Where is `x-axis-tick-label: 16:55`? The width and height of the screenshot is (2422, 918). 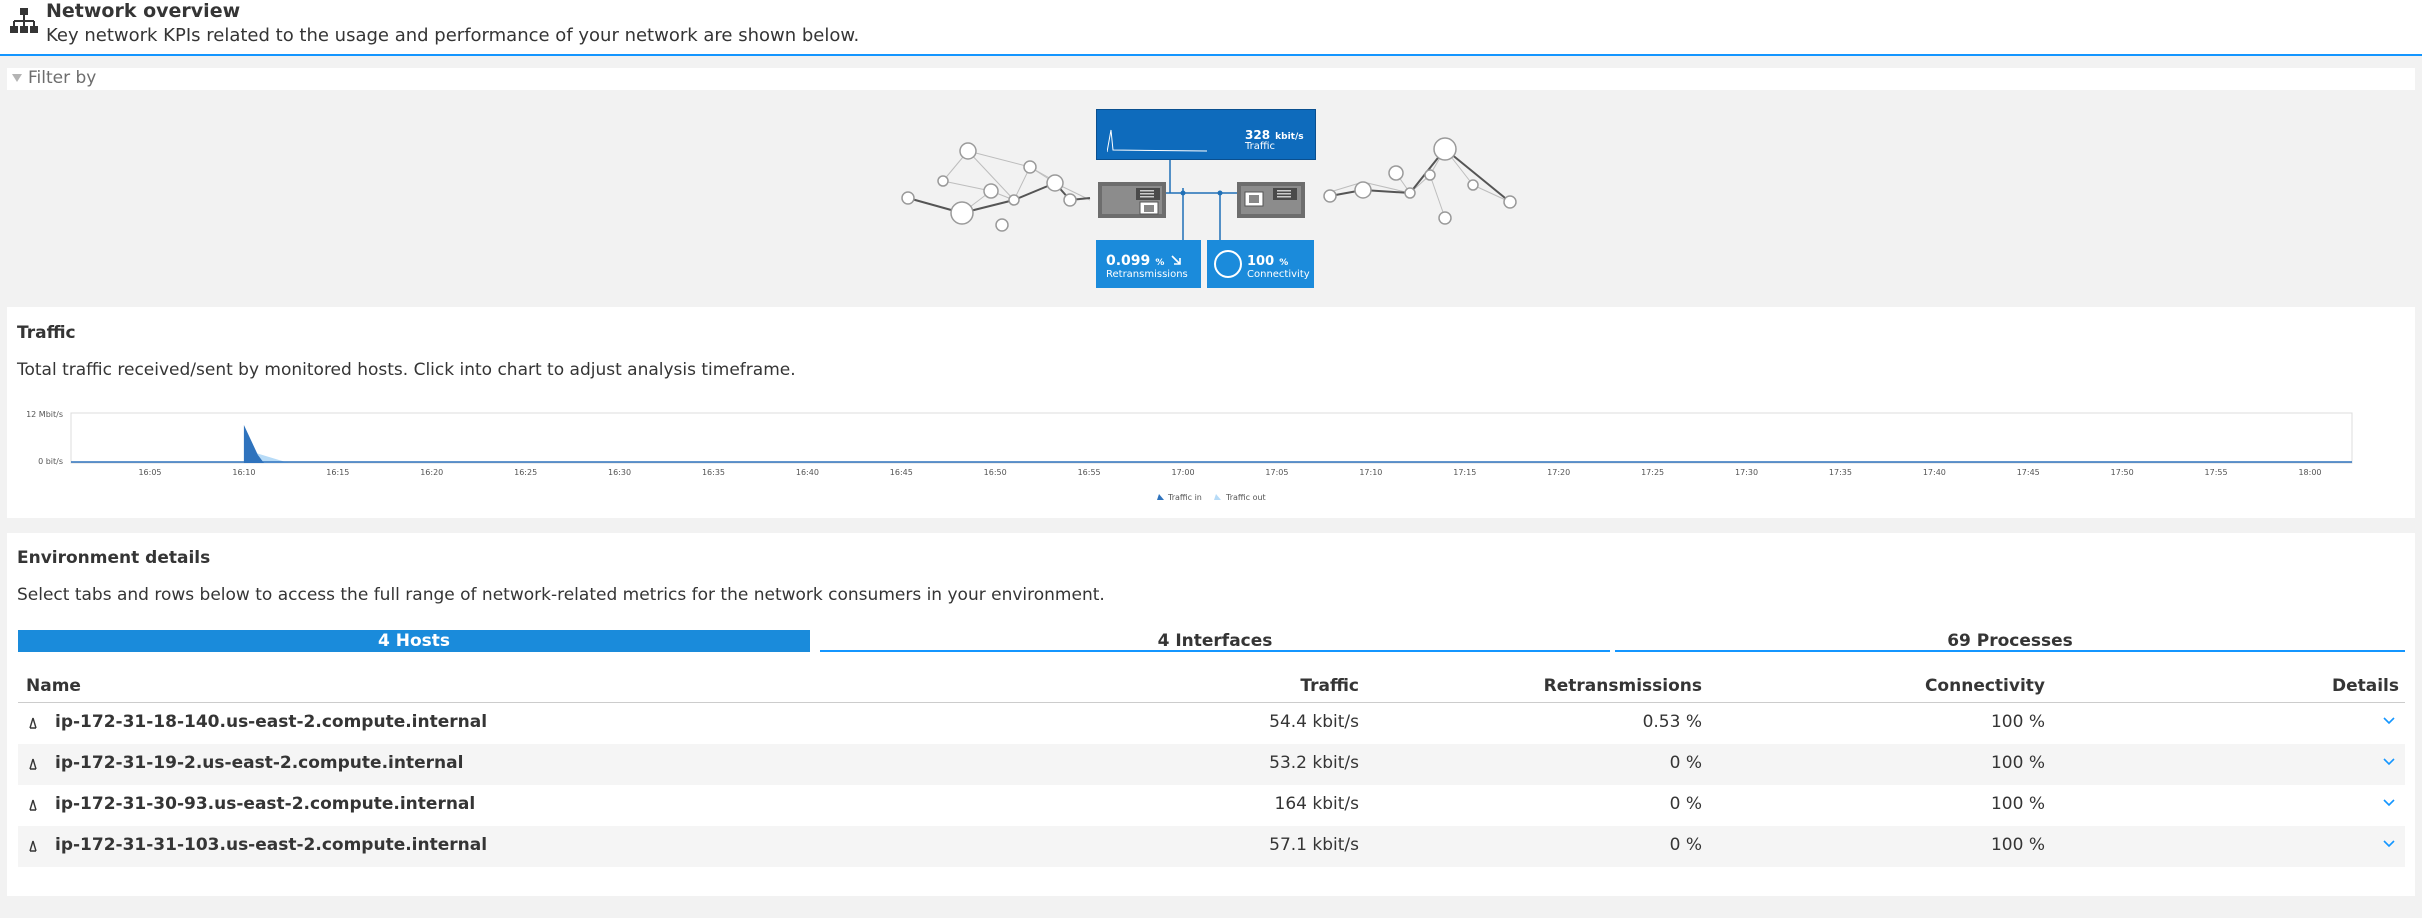 x-axis-tick-label: 16:55 is located at coordinates (1089, 472).